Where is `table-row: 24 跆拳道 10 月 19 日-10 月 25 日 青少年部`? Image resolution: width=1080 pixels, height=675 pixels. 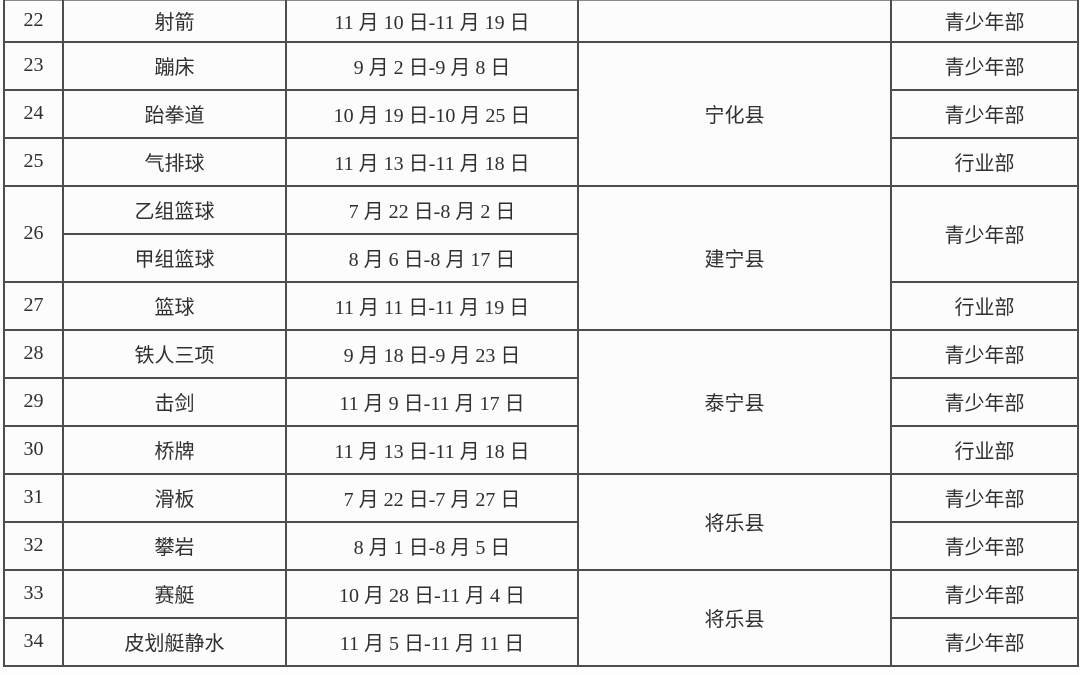 table-row: 24 跆拳道 10 月 19 日-10 月 25 日 青少年部 is located at coordinates (541, 113).